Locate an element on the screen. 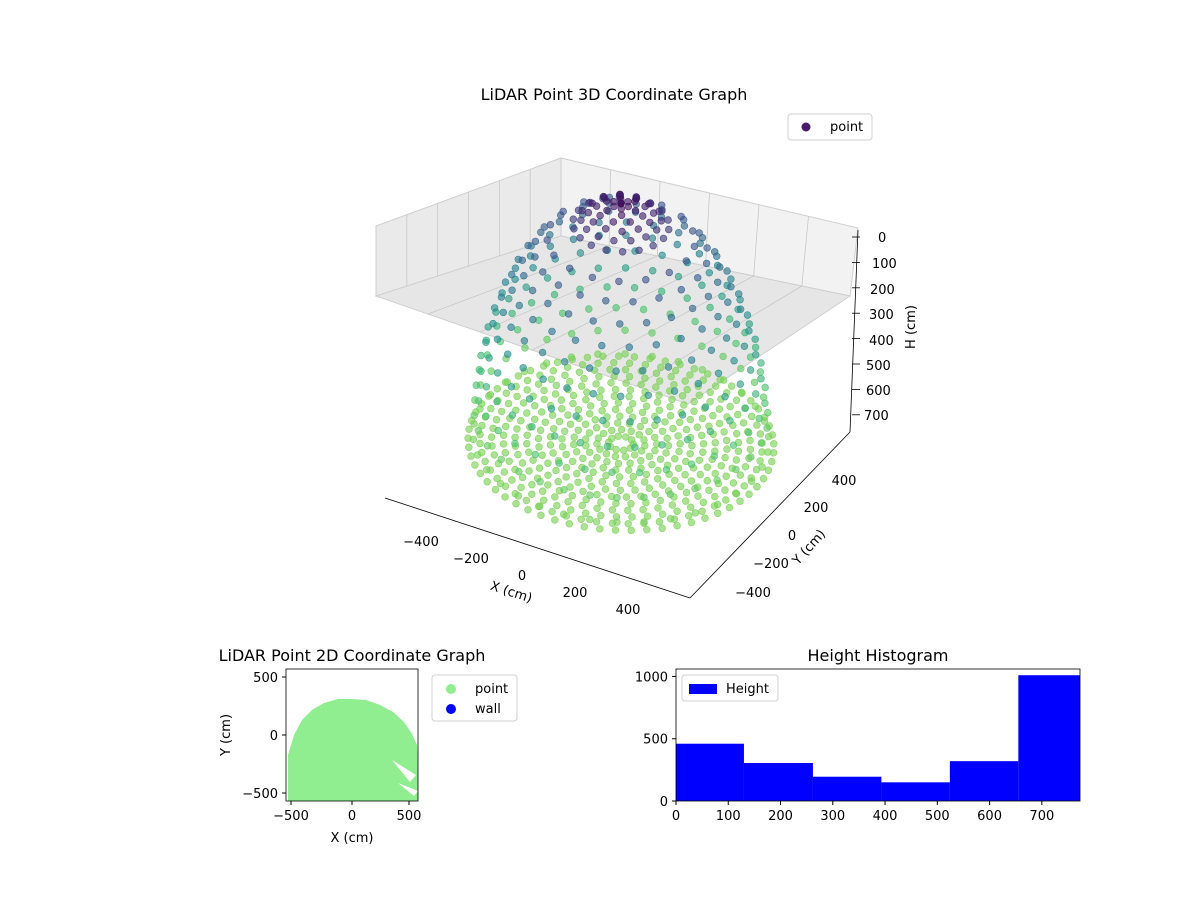 Image resolution: width=1200 pixels, height=900 pixels. x-tick-label: −400 is located at coordinates (421, 542).